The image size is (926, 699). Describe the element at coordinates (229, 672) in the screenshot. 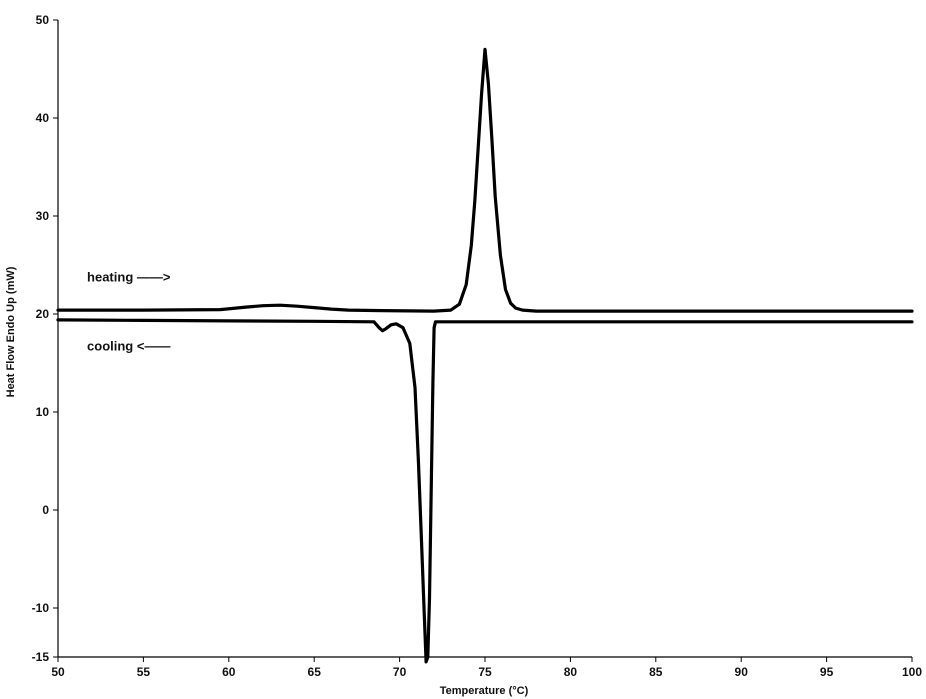

I see `x-tick-label: 60` at that location.